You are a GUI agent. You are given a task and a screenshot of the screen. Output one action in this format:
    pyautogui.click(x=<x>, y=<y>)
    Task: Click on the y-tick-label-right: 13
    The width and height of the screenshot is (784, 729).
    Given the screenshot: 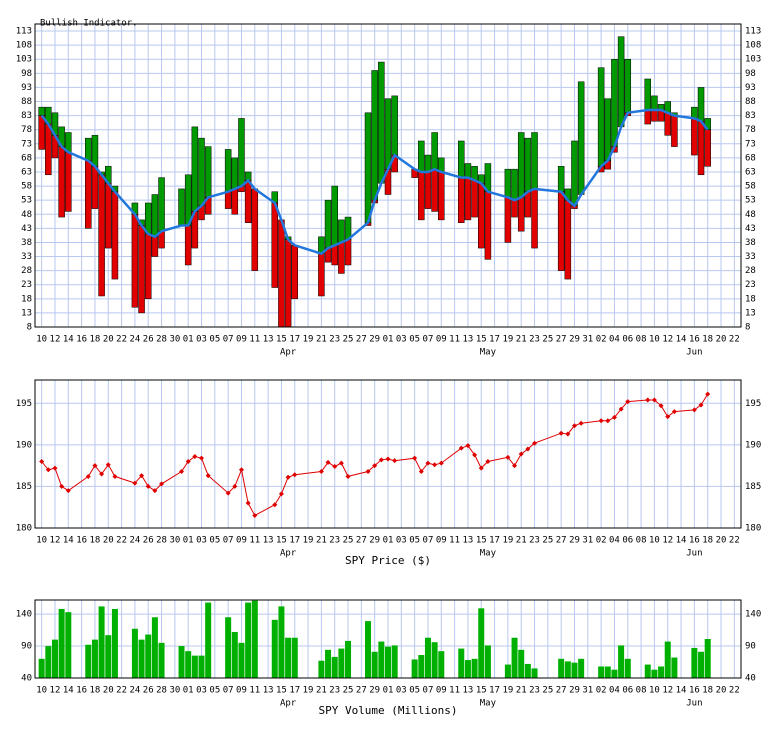 What is the action you would take?
    pyautogui.click(x=750, y=313)
    